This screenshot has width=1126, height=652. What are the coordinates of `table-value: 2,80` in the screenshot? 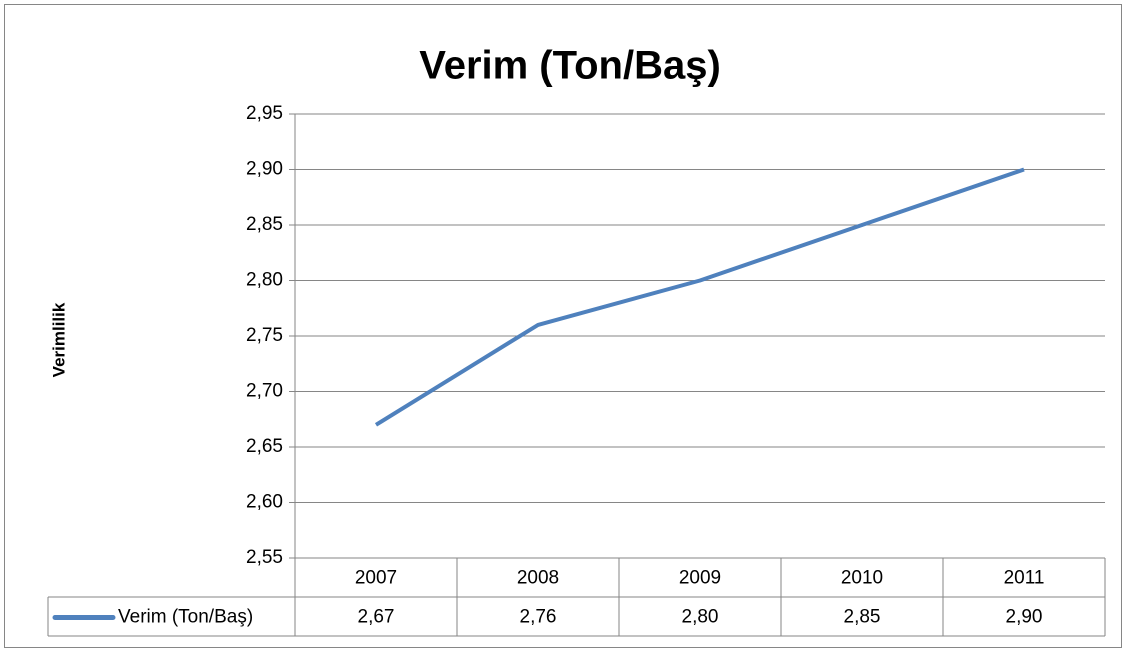 It's located at (700, 617).